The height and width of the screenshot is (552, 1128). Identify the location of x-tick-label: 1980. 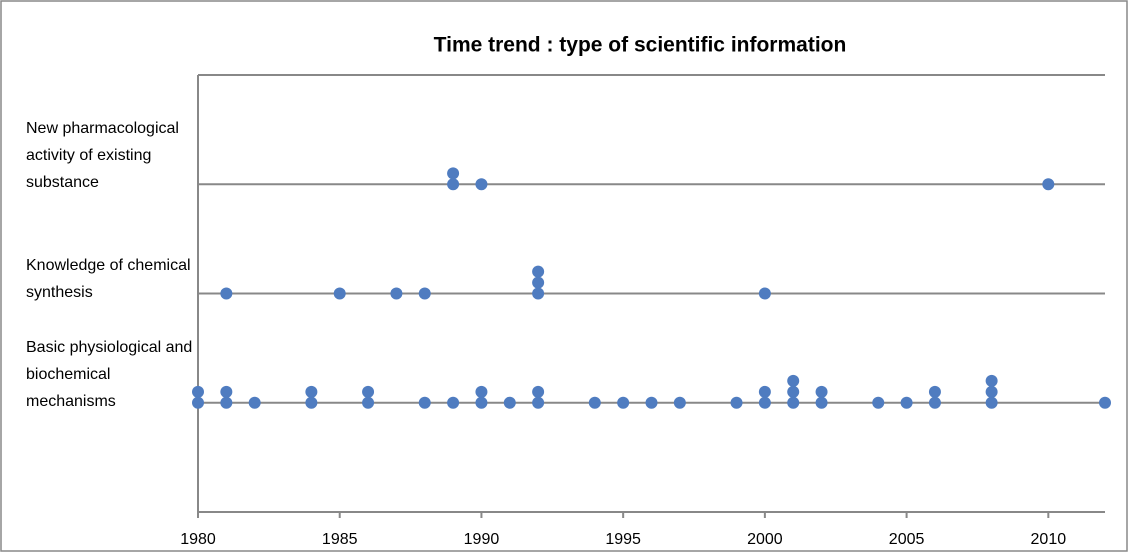
(198, 539).